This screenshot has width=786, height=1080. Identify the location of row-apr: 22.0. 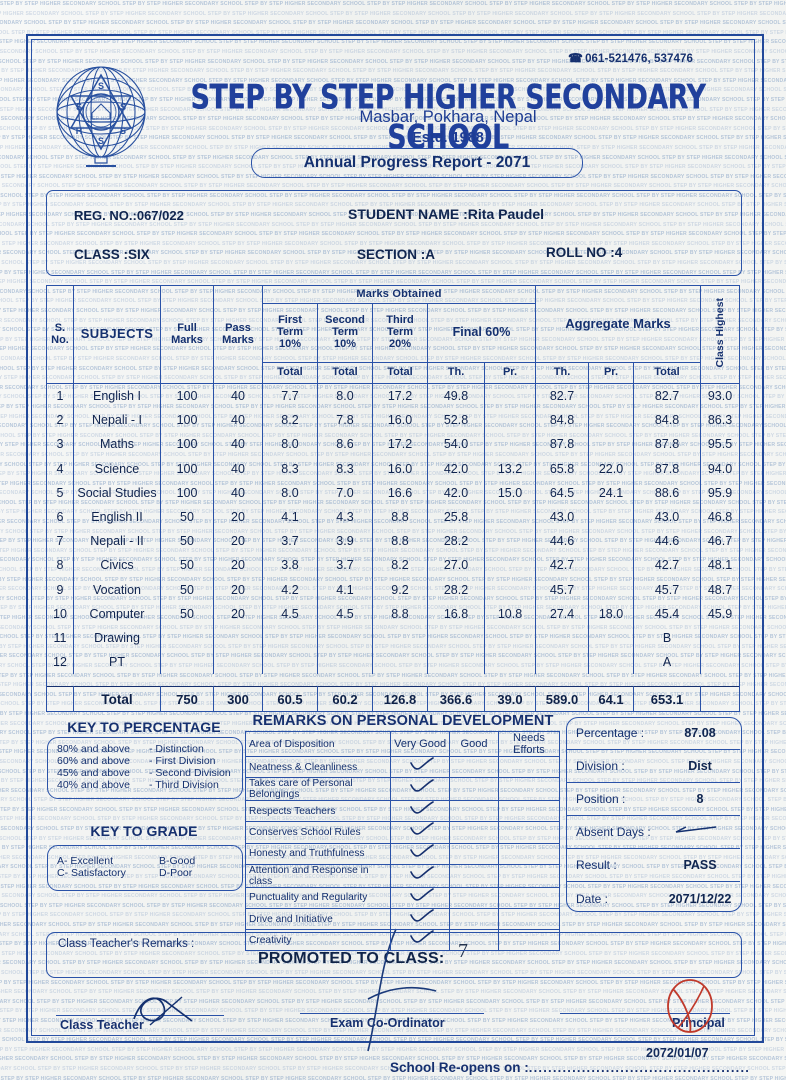
(611, 468).